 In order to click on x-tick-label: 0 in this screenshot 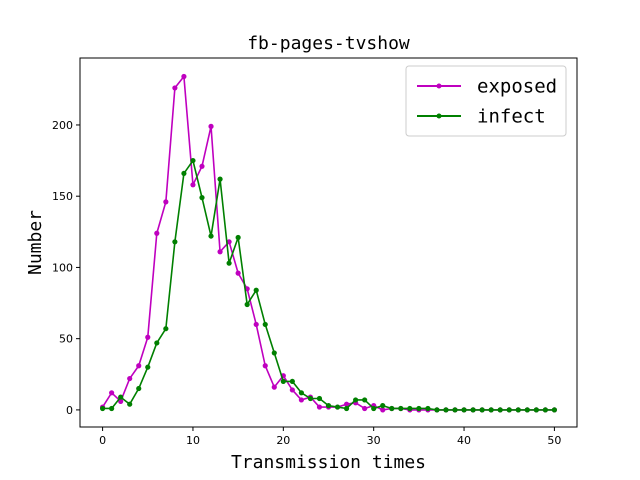, I will do `click(102, 440)`.